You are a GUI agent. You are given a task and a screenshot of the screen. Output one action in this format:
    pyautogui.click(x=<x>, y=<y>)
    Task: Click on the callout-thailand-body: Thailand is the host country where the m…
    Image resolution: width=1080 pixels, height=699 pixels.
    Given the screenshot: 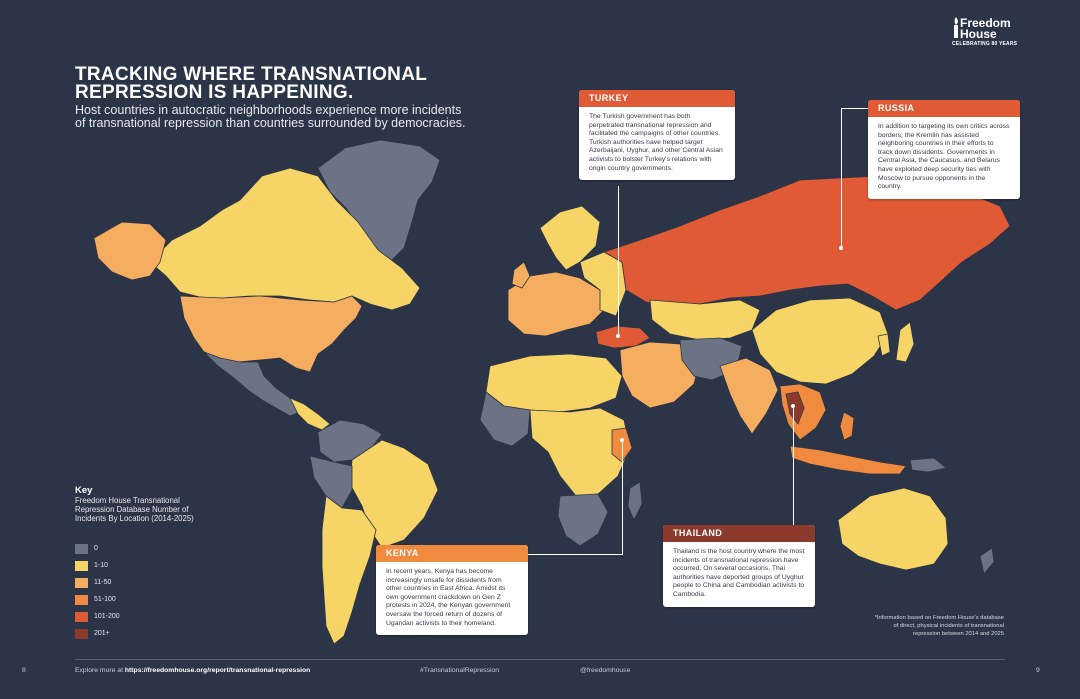 What is the action you would take?
    pyautogui.click(x=739, y=573)
    